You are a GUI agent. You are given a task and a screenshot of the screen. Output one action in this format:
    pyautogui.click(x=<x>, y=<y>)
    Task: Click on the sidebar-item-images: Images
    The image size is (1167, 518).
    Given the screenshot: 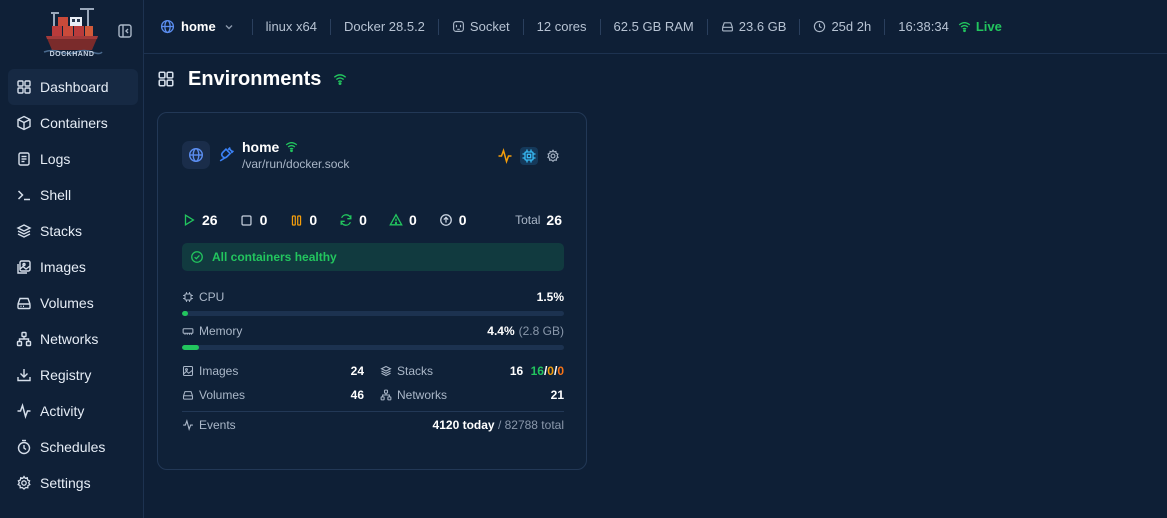 What is the action you would take?
    pyautogui.click(x=73, y=267)
    